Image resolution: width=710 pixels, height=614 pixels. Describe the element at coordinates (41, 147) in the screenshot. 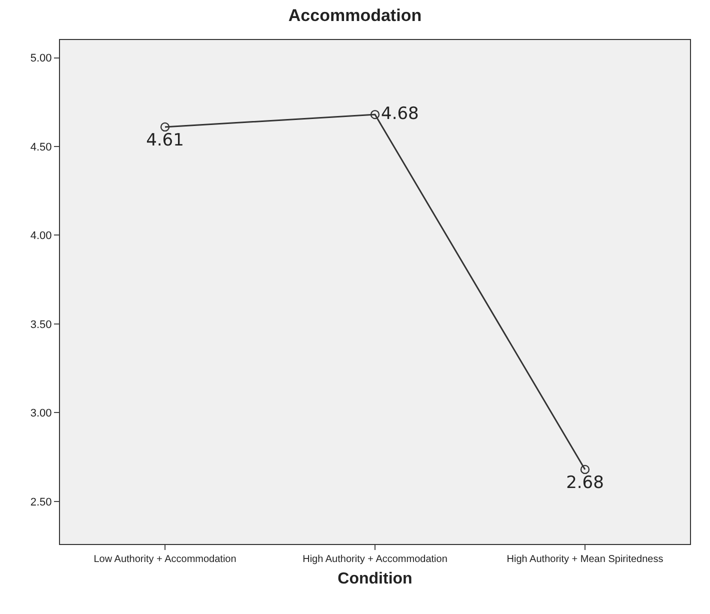

I see `y-tick-label: 4.50` at that location.